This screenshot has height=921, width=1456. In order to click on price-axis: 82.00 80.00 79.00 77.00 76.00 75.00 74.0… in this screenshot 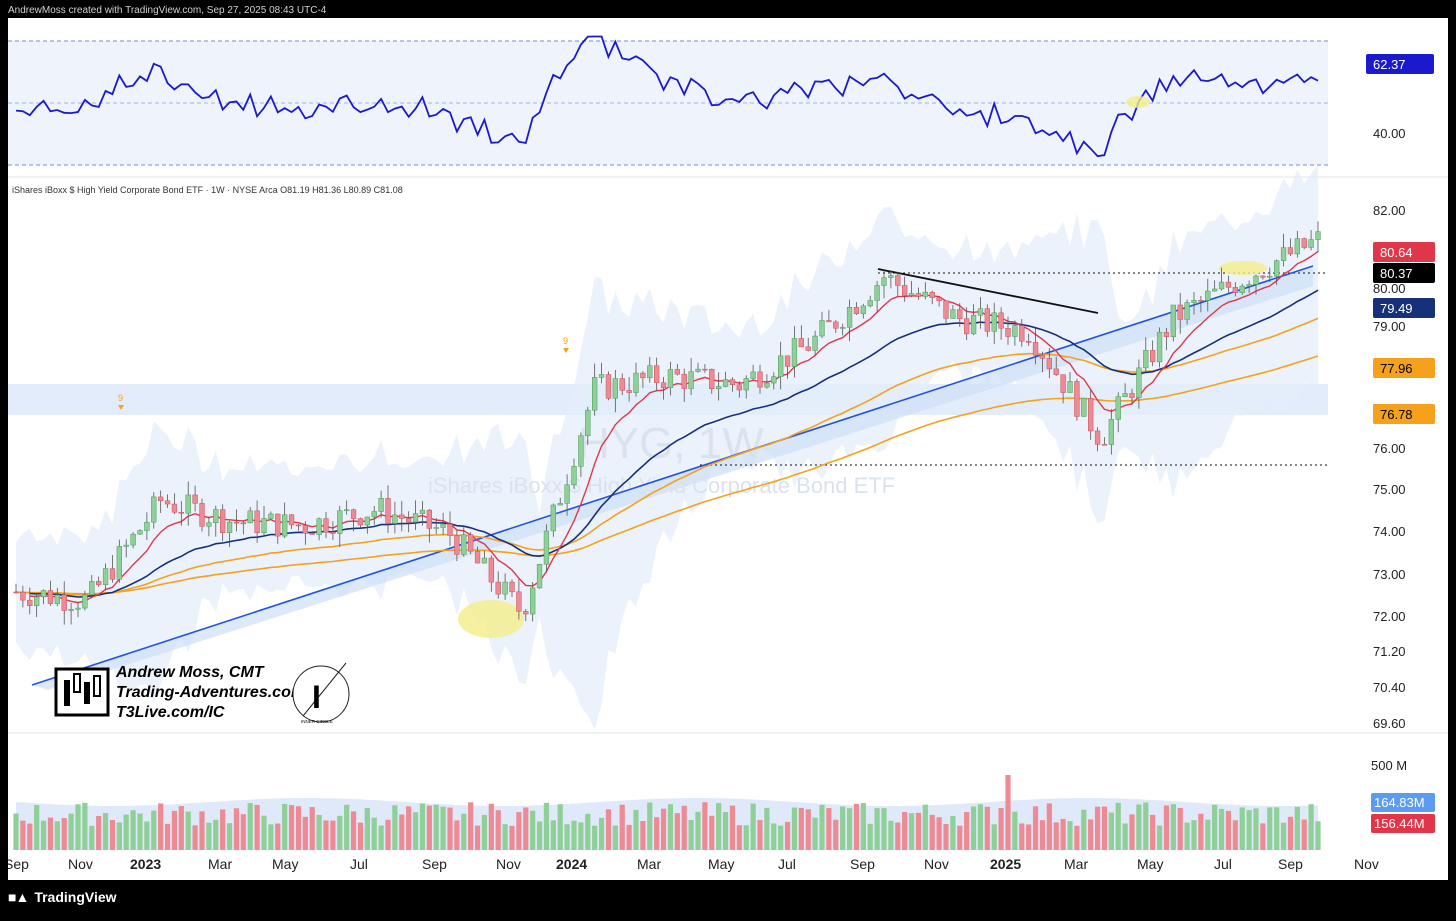, I will do `click(1404, 467)`.